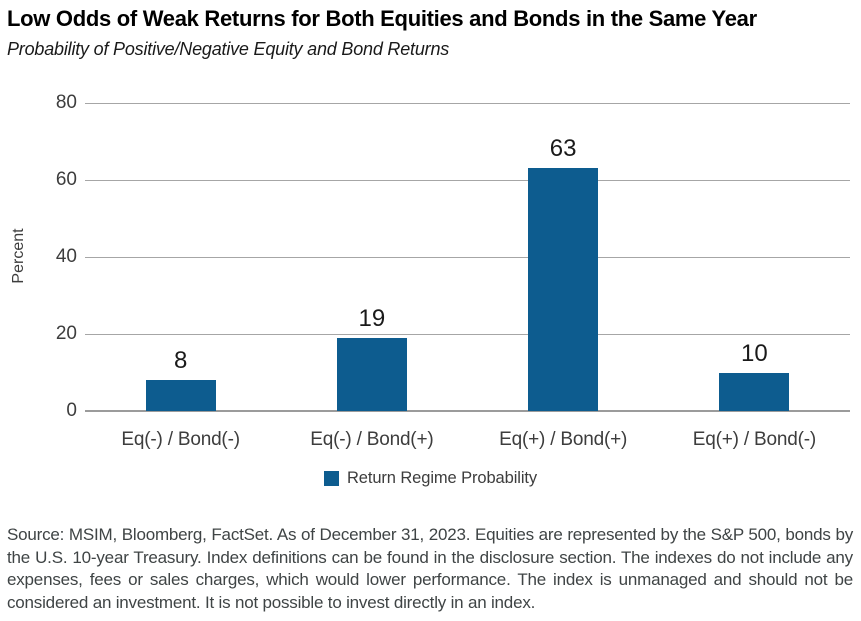  What do you see at coordinates (563, 439) in the screenshot?
I see `x-category-label: Eq(+) / Bond(+)` at bounding box center [563, 439].